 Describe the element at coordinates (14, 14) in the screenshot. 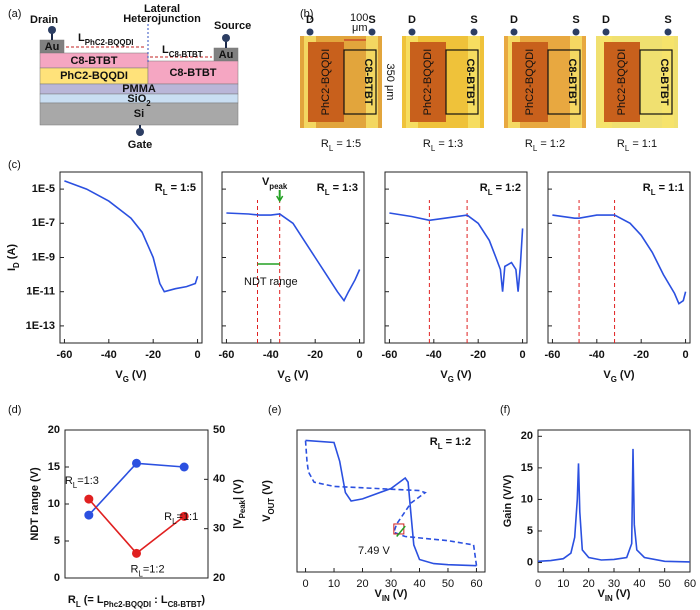

I see `panel-label: (a)` at that location.